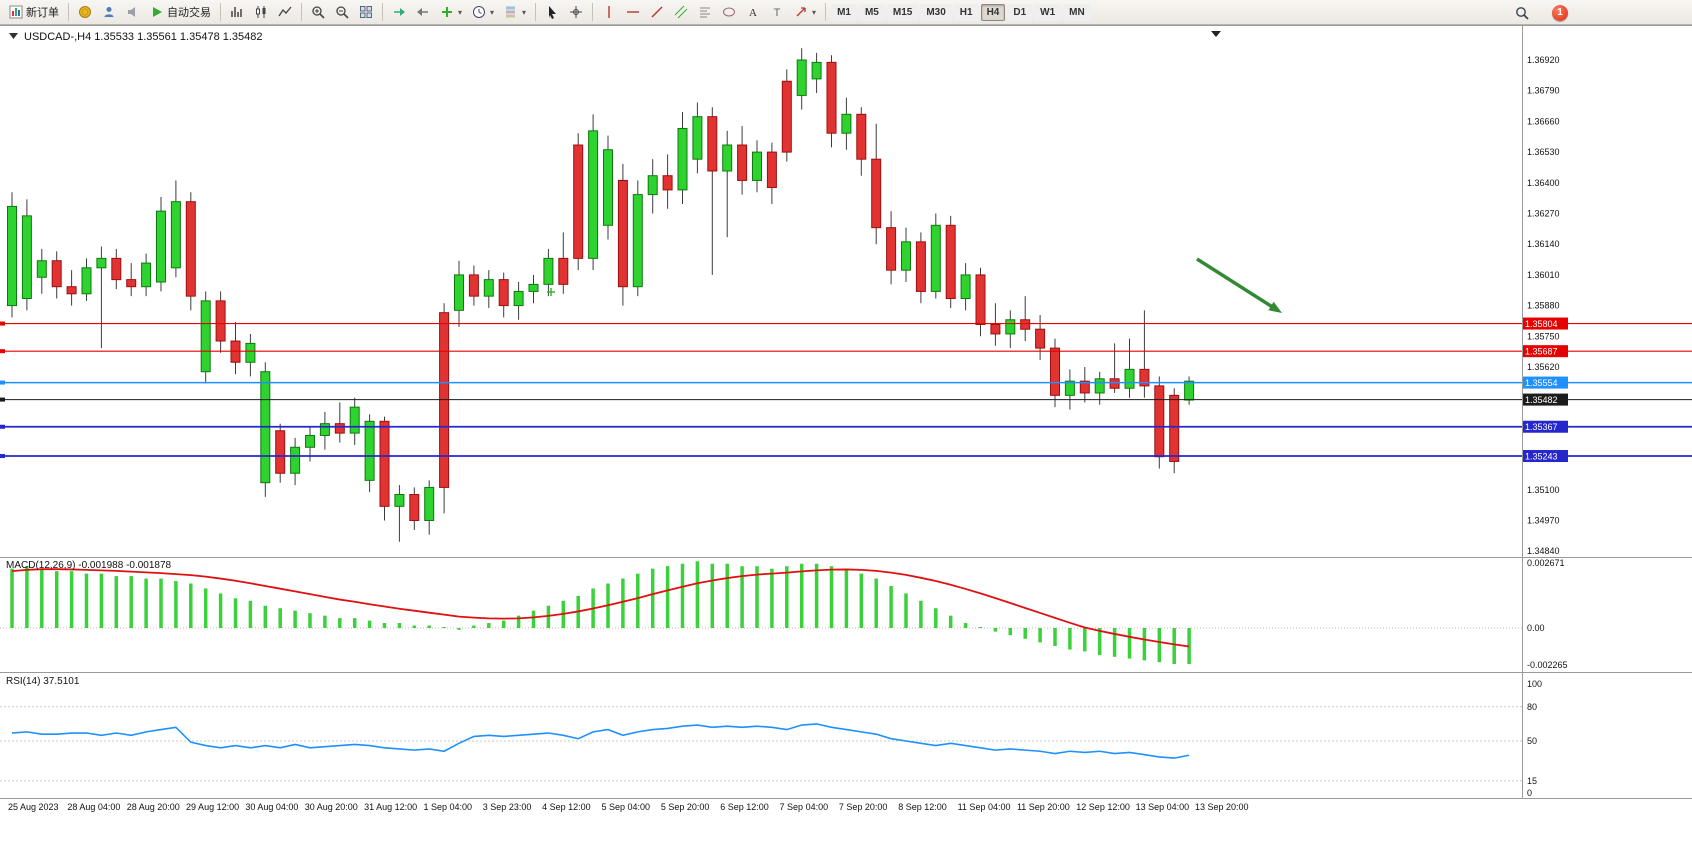 This screenshot has width=1692, height=855. Describe the element at coordinates (871, 12) in the screenshot. I see `timeframe-m5-button: M5` at that location.